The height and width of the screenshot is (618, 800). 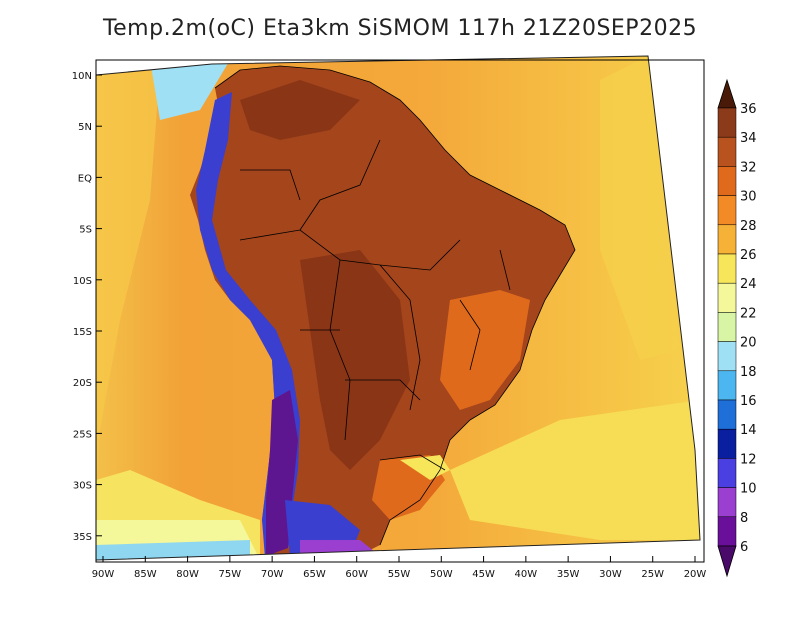 I want to click on lon-tick-label: 80W, so click(x=187, y=574).